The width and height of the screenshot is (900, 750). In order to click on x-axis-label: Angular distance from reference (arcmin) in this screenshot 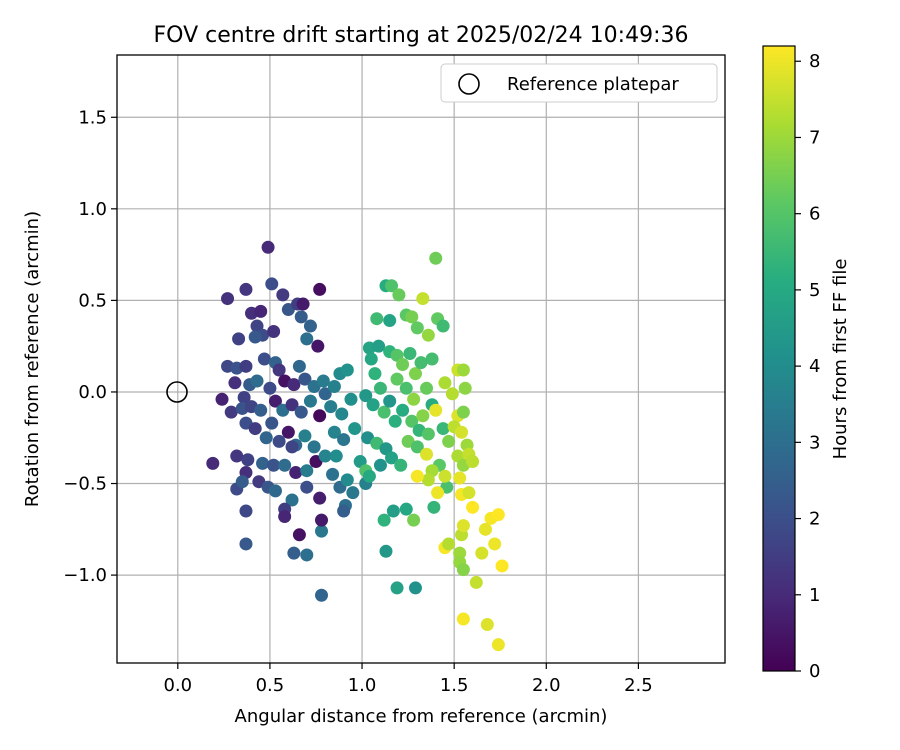, I will do `click(421, 716)`.